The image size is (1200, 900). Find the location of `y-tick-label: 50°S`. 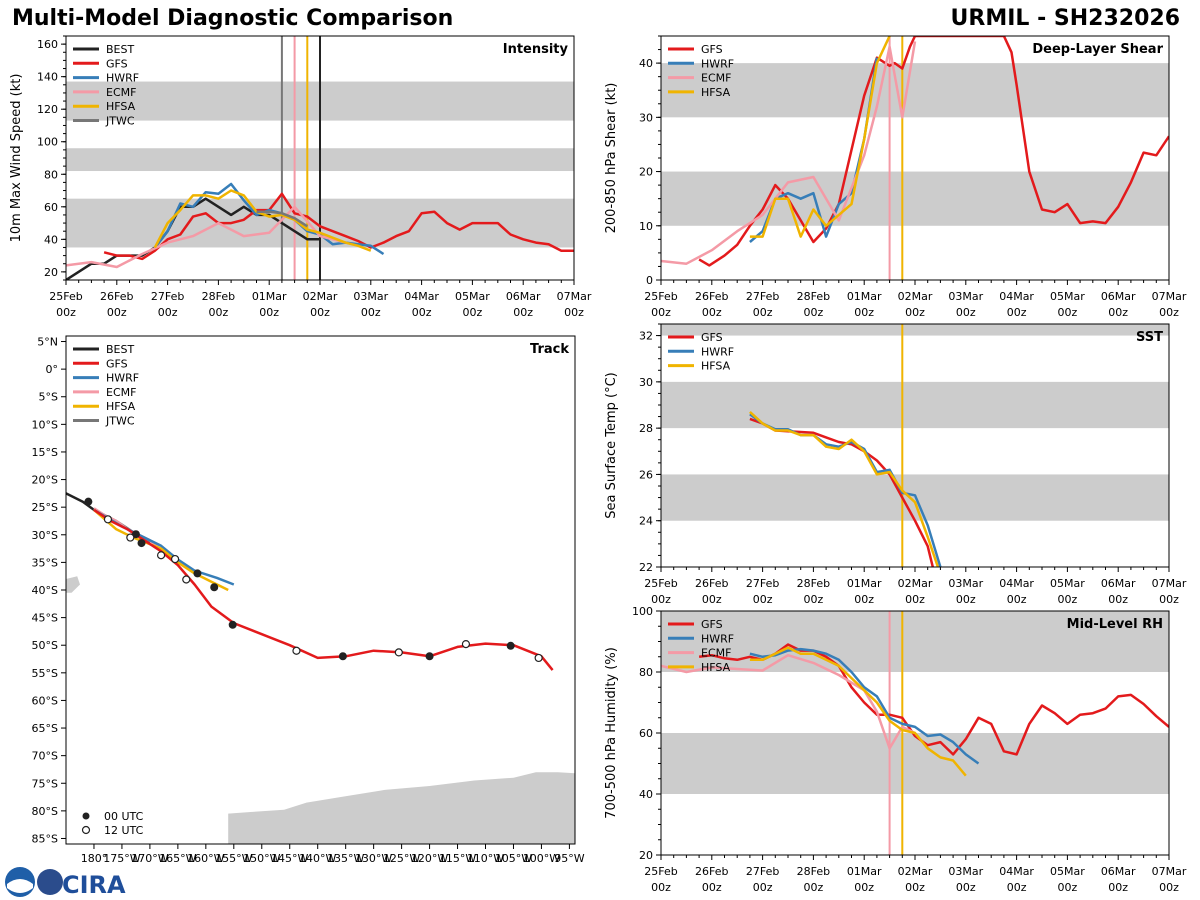

y-tick-label: 50°S is located at coordinates (45, 645).